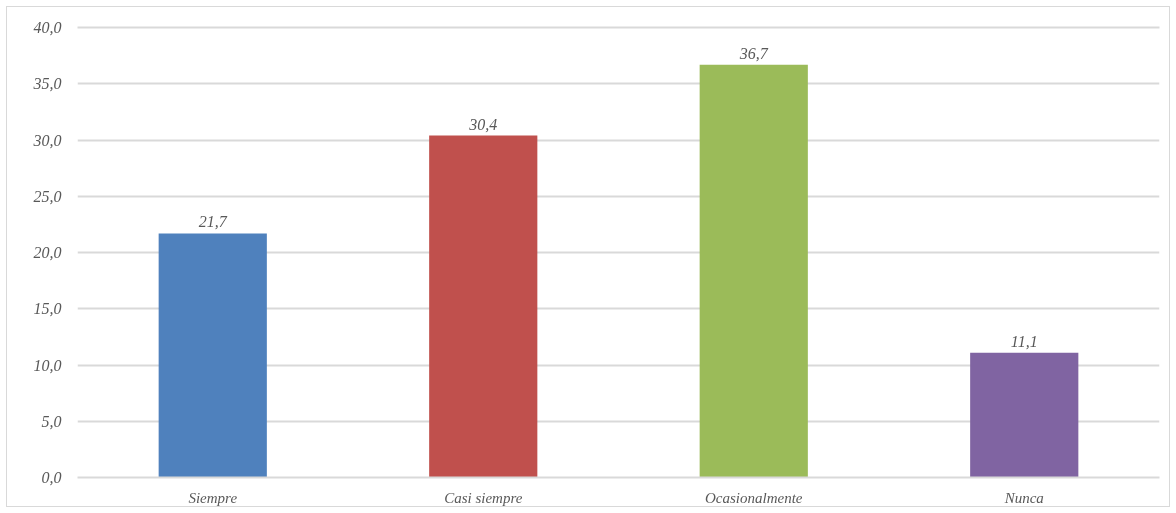 This screenshot has height=513, width=1176. I want to click on x-tick-label: Siempre, so click(213, 497).